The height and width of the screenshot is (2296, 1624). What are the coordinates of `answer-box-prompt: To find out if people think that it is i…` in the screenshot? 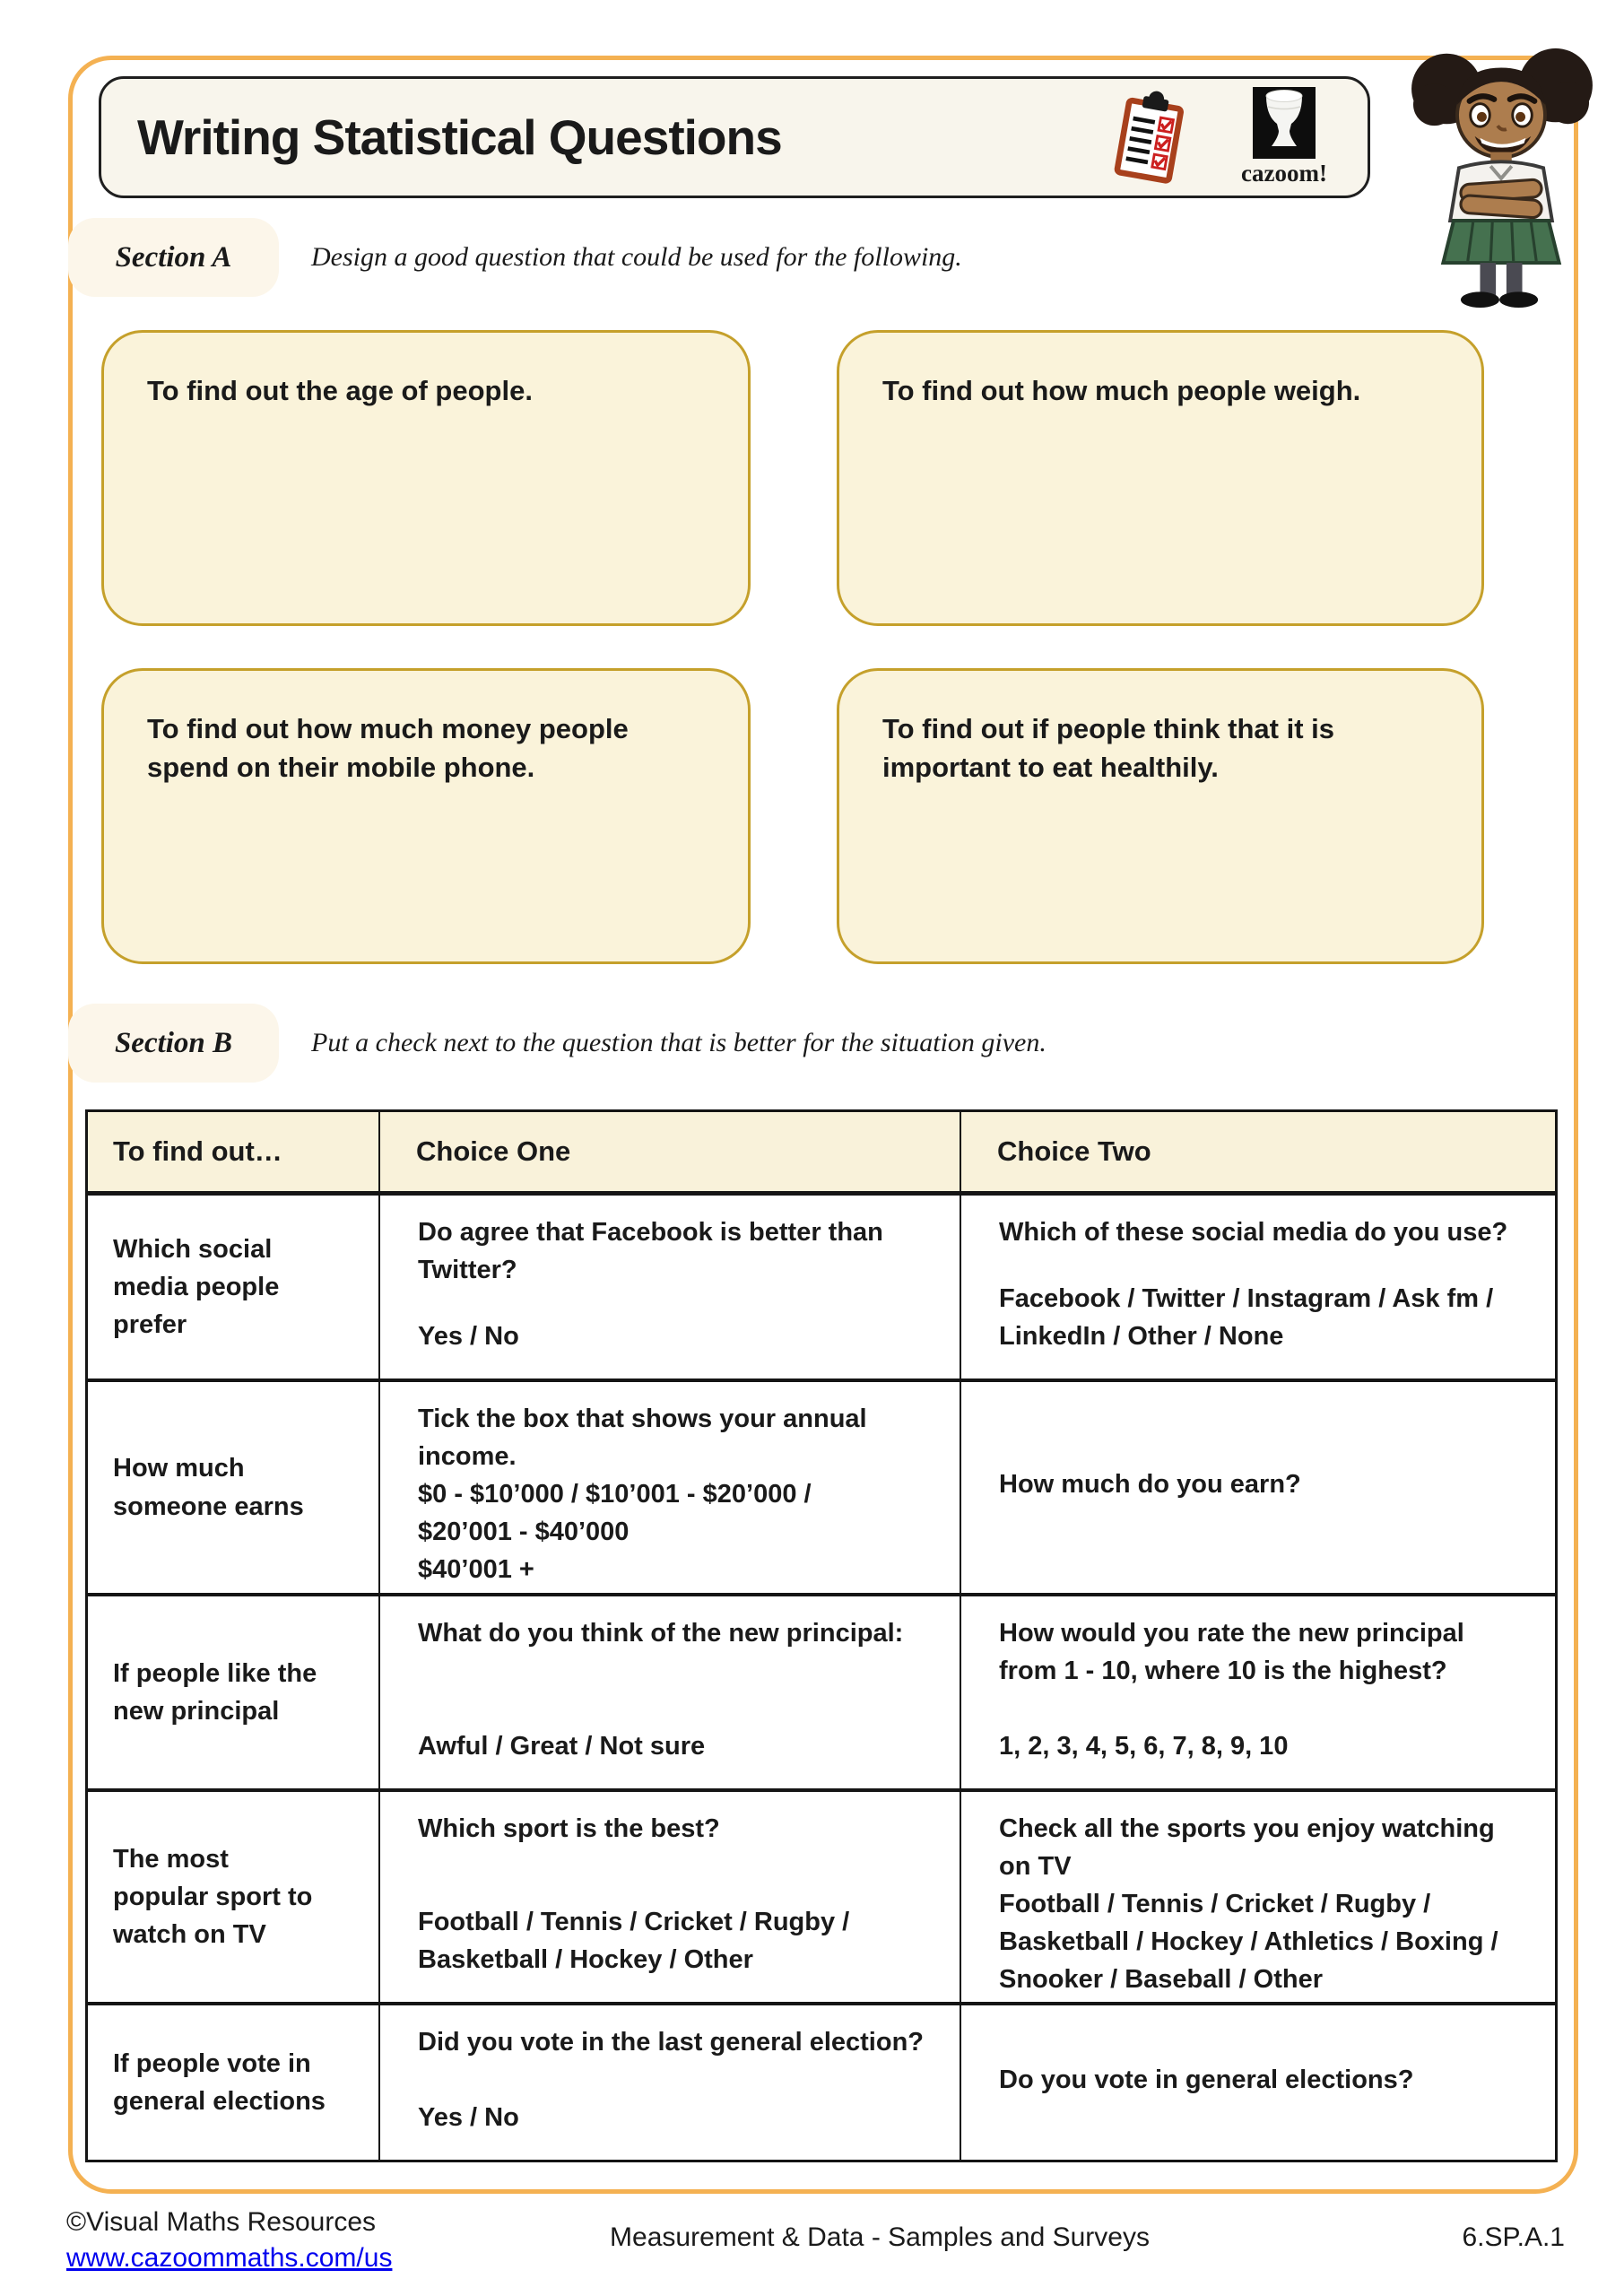 It's located at (1108, 748).